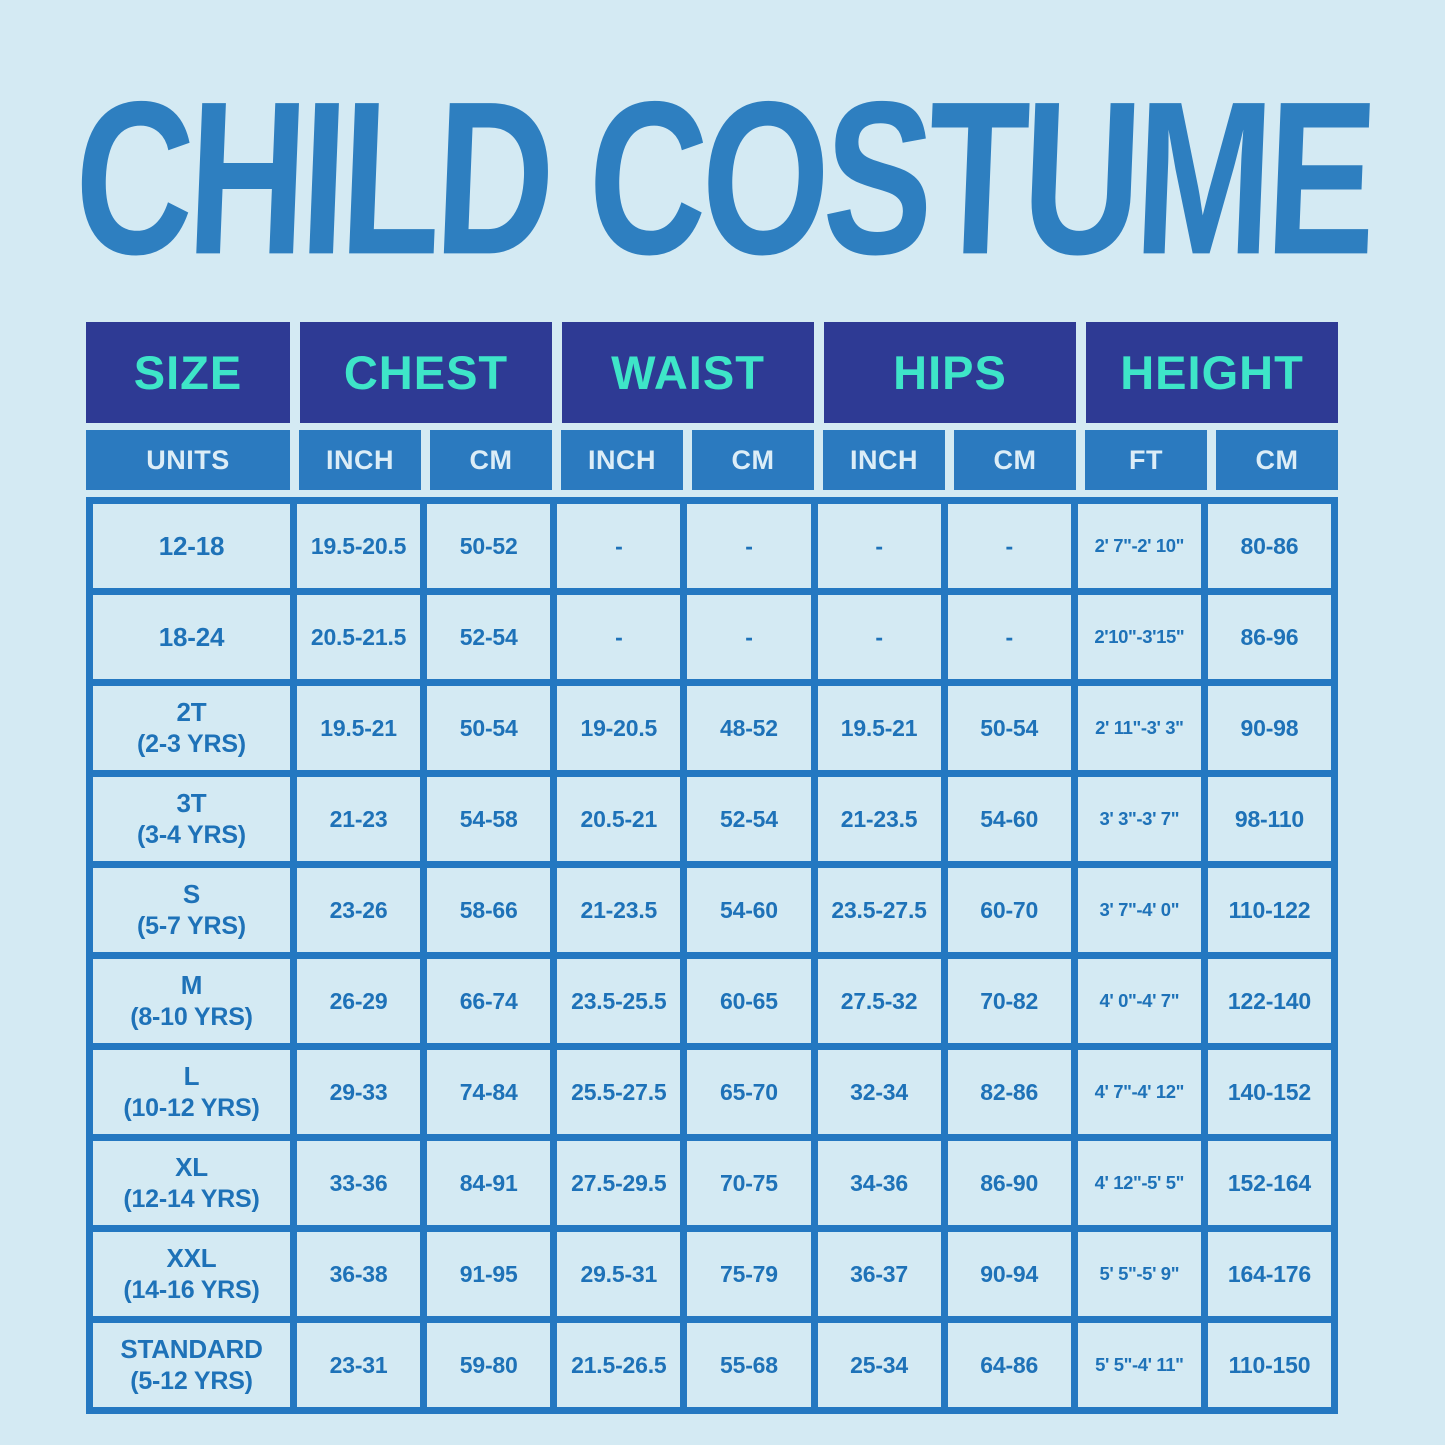  Describe the element at coordinates (619, 728) in the screenshot. I see `measurement-cell: 19-20.5` at that location.